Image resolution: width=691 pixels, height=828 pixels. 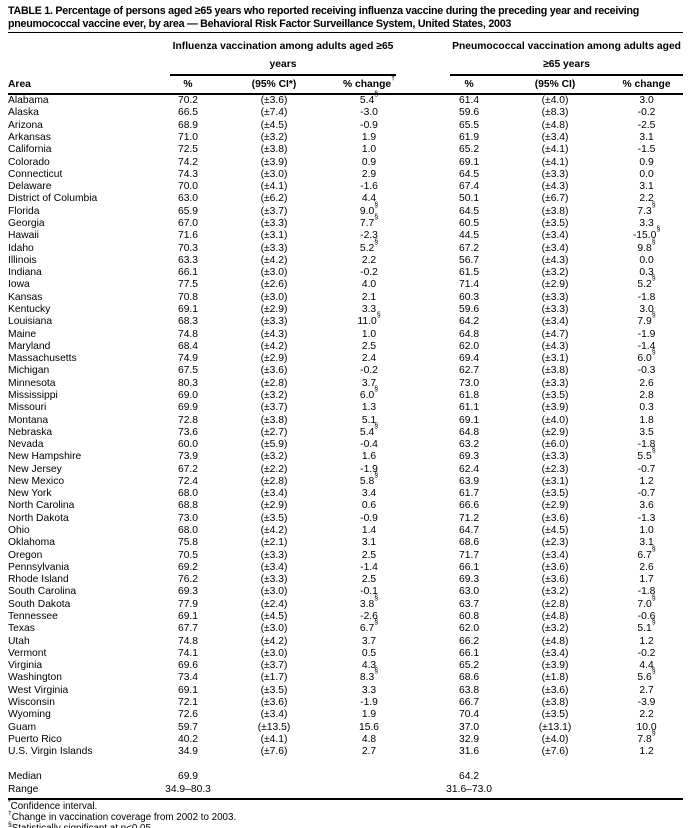 What do you see at coordinates (29, 371) in the screenshot?
I see `area-cell: Michigan` at bounding box center [29, 371].